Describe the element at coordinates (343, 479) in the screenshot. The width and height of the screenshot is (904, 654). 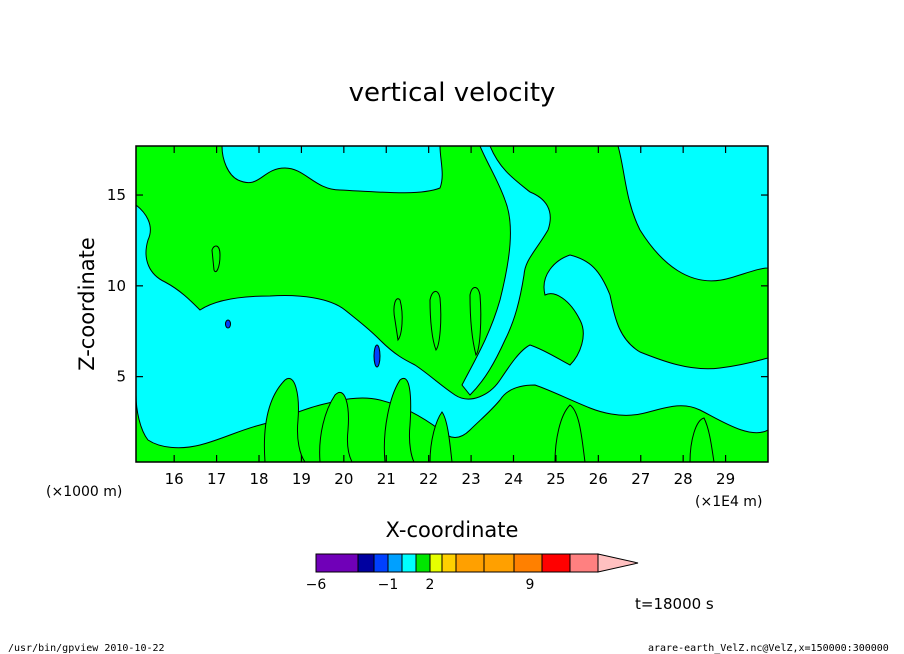
I see `x-tick-label: 20` at that location.